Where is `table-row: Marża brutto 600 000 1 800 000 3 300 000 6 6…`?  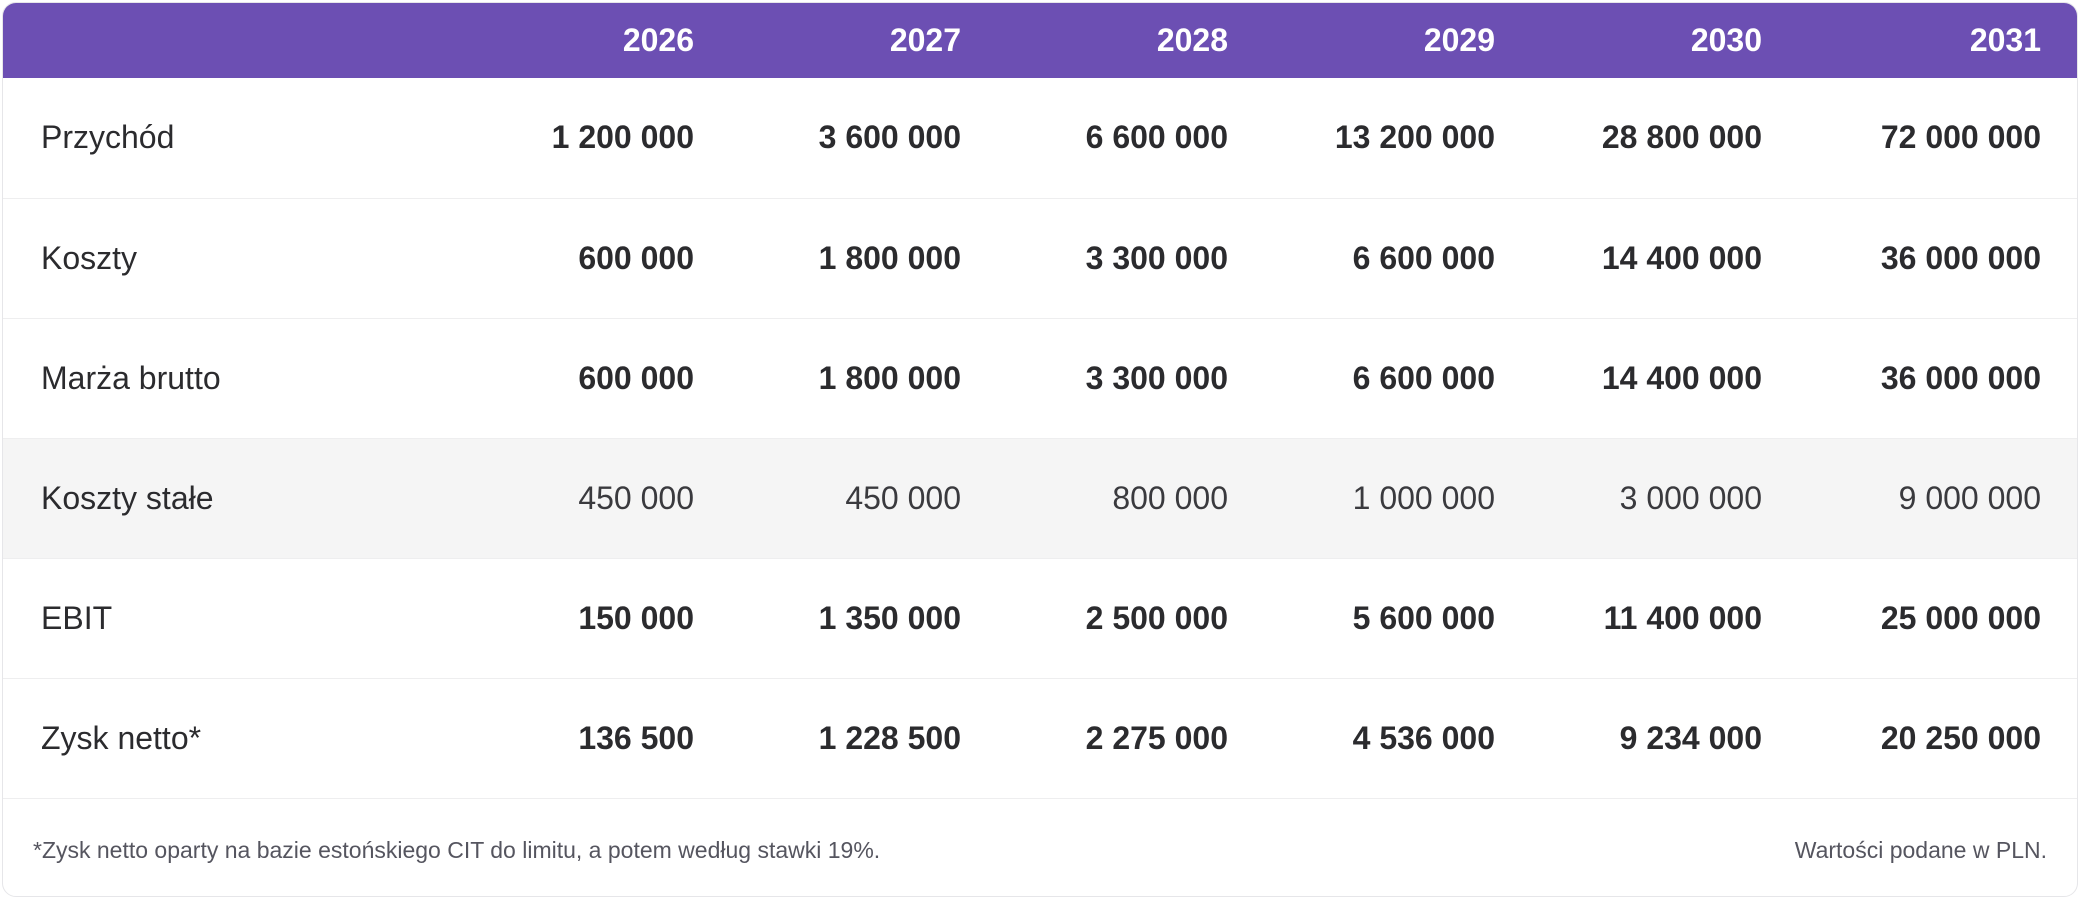
table-row: Marża brutto 600 000 1 800 000 3 300 000 6 6… is located at coordinates (1040, 378).